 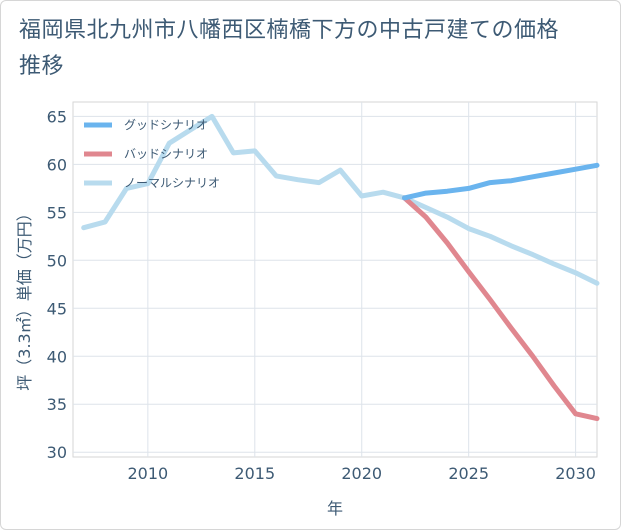 What do you see at coordinates (57, 404) in the screenshot?
I see `y-tick-label: 35` at bounding box center [57, 404].